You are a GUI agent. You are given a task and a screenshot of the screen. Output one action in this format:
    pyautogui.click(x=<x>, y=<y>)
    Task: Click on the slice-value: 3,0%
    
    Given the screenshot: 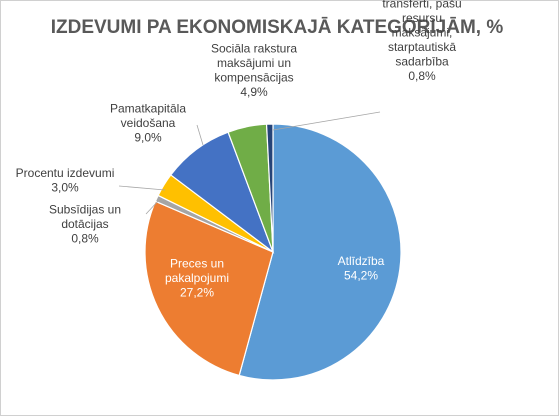 What is the action you would take?
    pyautogui.click(x=65, y=187)
    